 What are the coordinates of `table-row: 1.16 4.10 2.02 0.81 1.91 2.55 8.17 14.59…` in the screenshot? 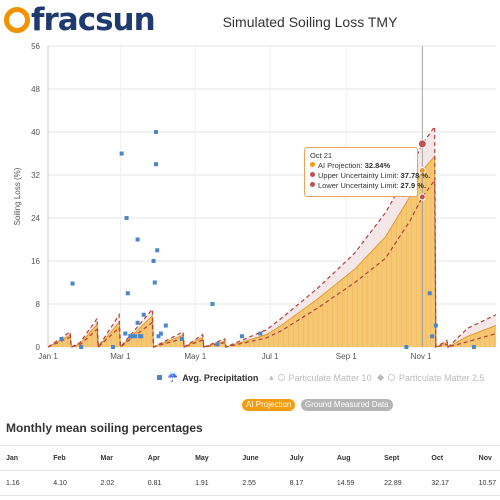 It's located at (250, 483).